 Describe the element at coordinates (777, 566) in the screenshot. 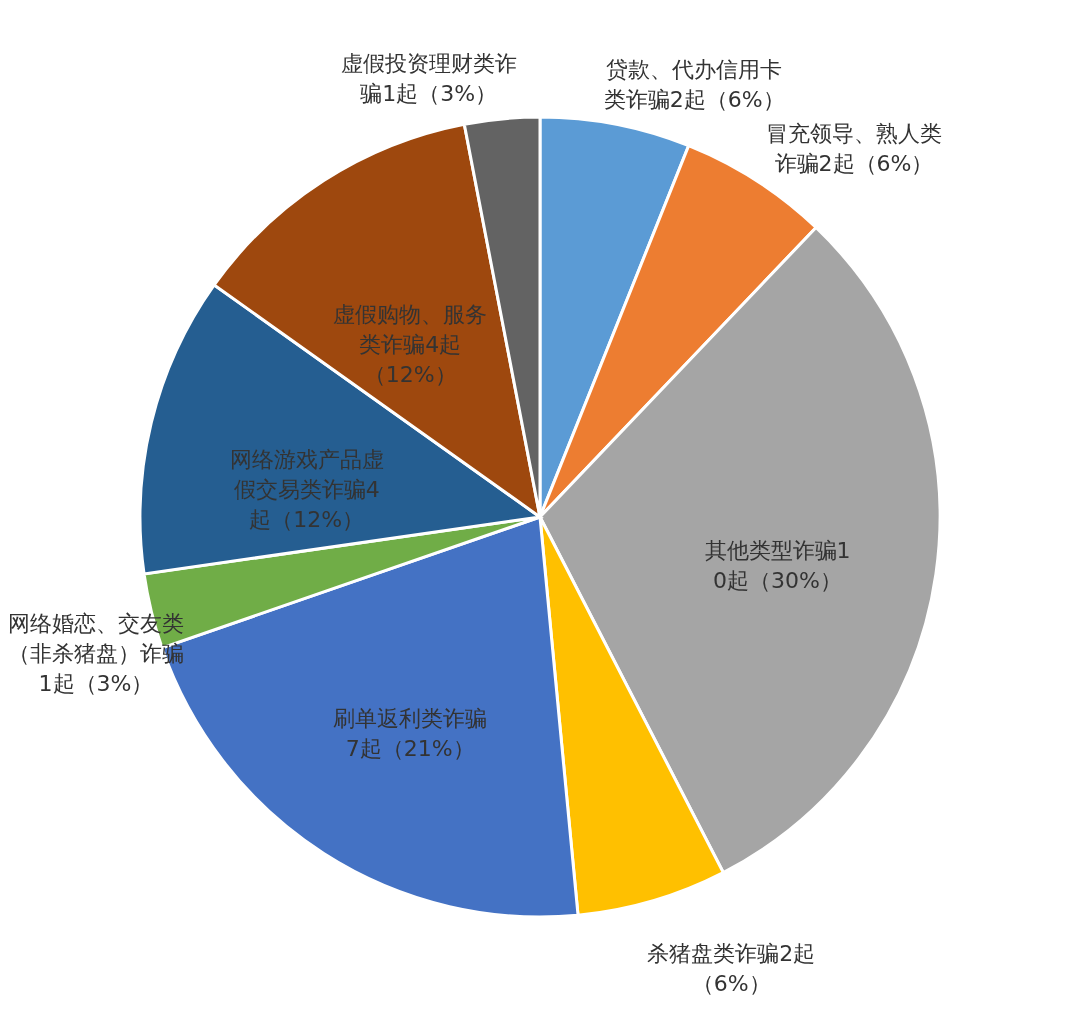

I see `data-label: 其他类型诈骗10起（30%）` at that location.